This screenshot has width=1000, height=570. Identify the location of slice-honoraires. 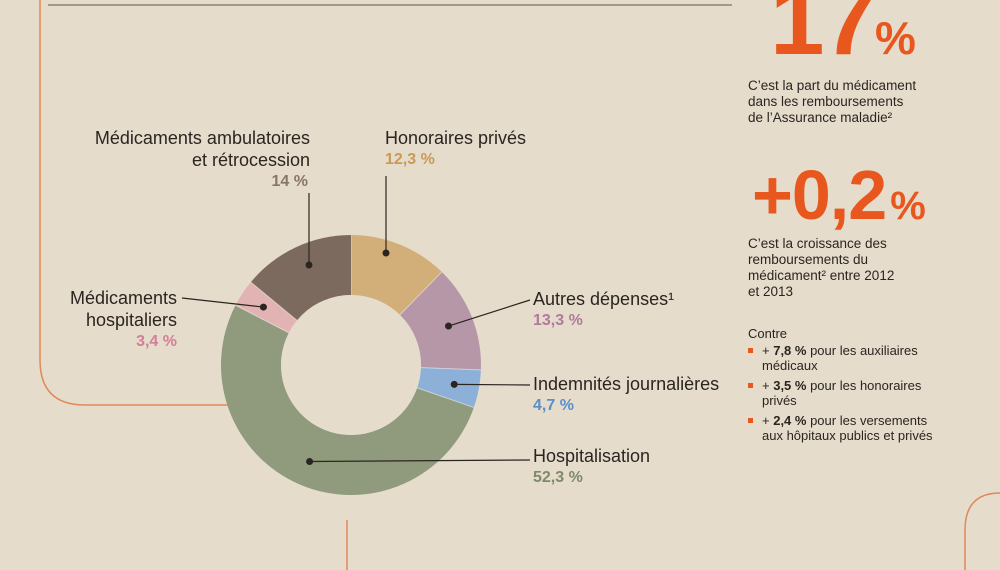
(396, 275).